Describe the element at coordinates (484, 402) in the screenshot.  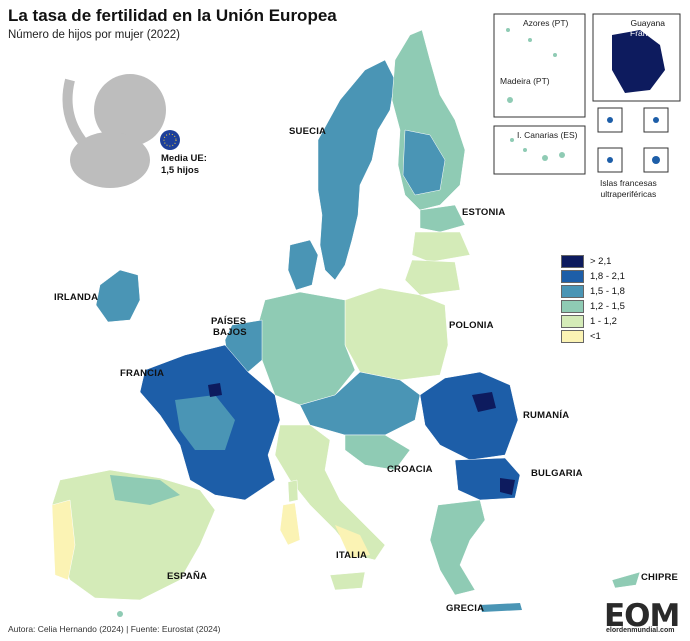
I see `romania-dark` at that location.